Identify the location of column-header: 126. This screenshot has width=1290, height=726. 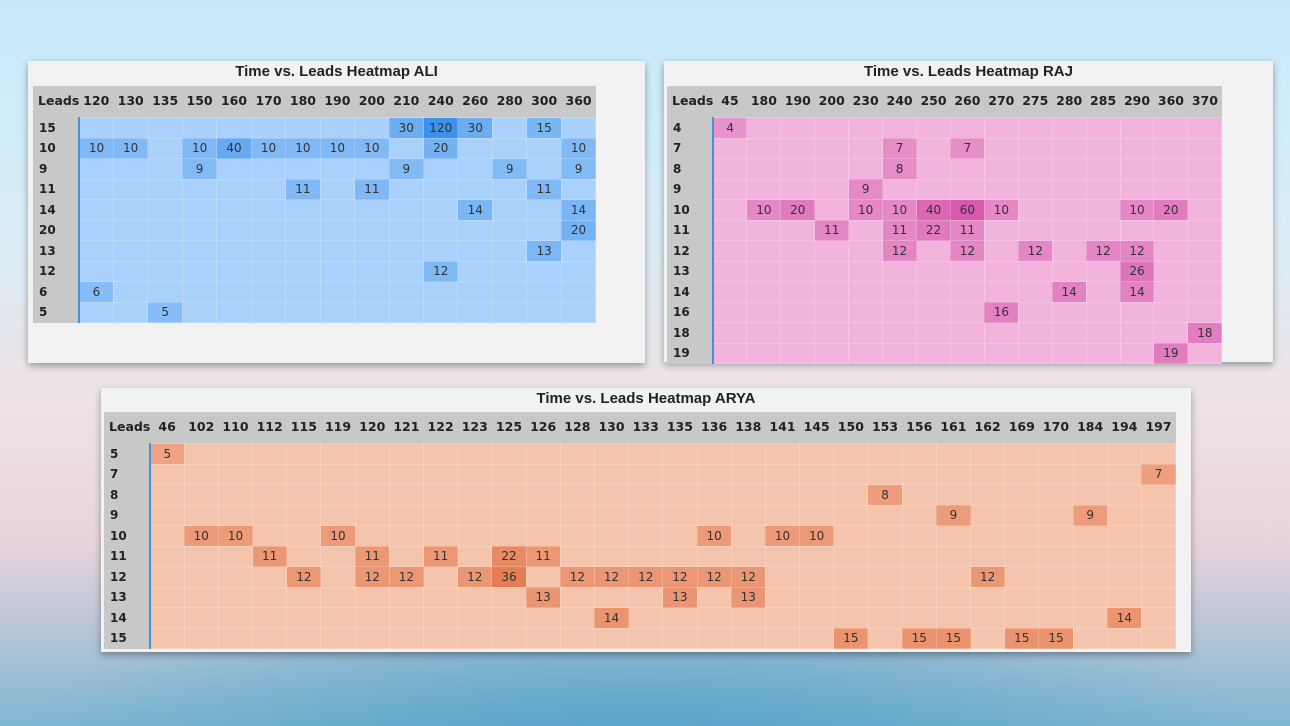
(543, 426).